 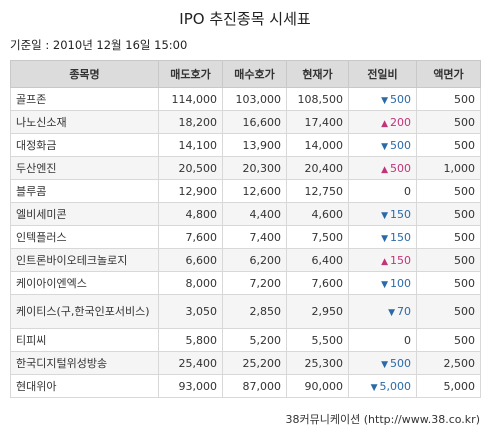 What do you see at coordinates (190, 214) in the screenshot?
I see `ask-price-cell: 4,800` at bounding box center [190, 214].